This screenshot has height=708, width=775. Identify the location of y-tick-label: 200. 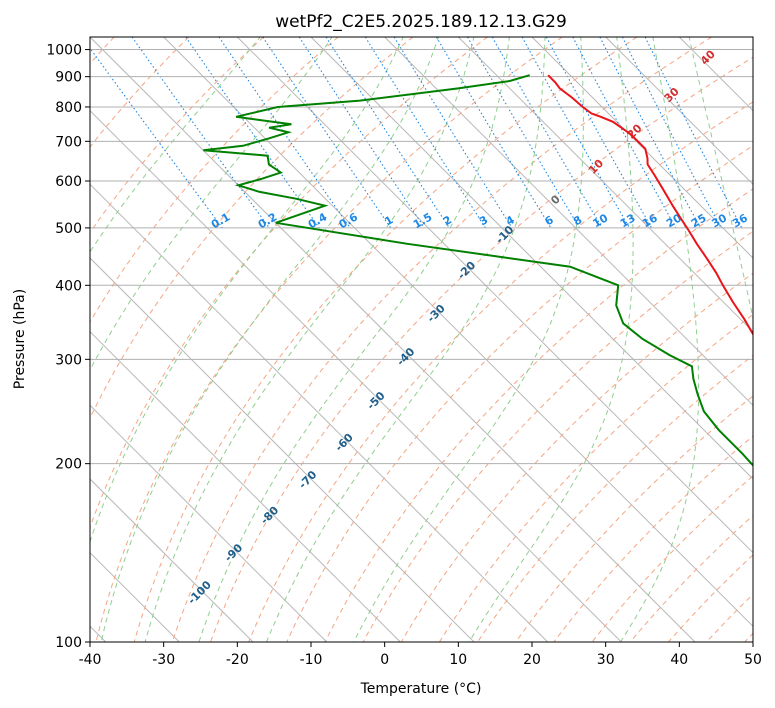
(68, 465).